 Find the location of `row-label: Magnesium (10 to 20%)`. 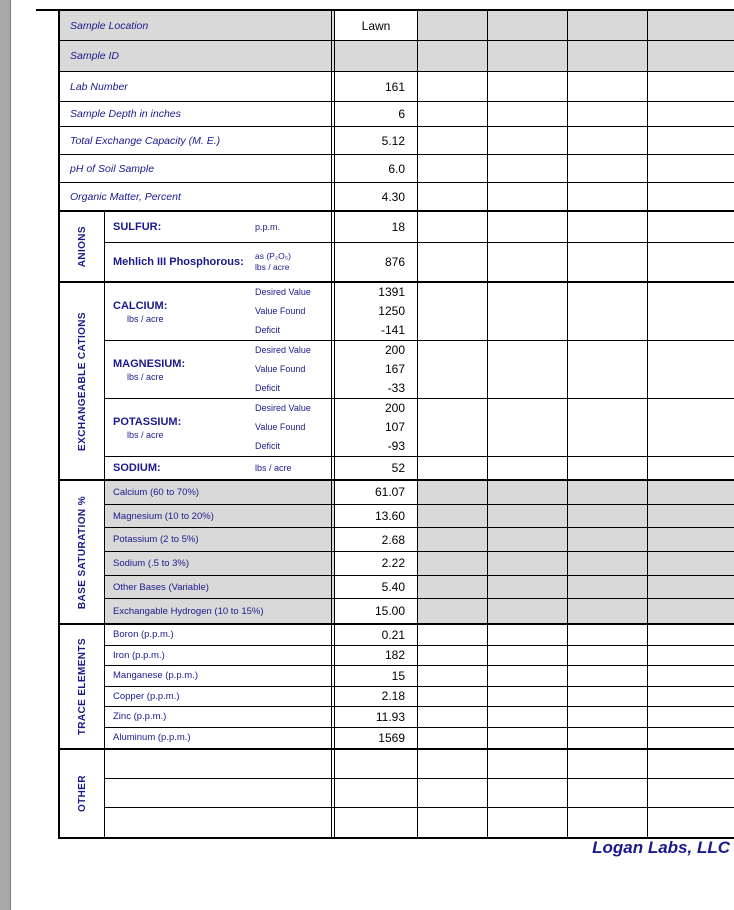

row-label: Magnesium (10 to 20%) is located at coordinates (163, 516).